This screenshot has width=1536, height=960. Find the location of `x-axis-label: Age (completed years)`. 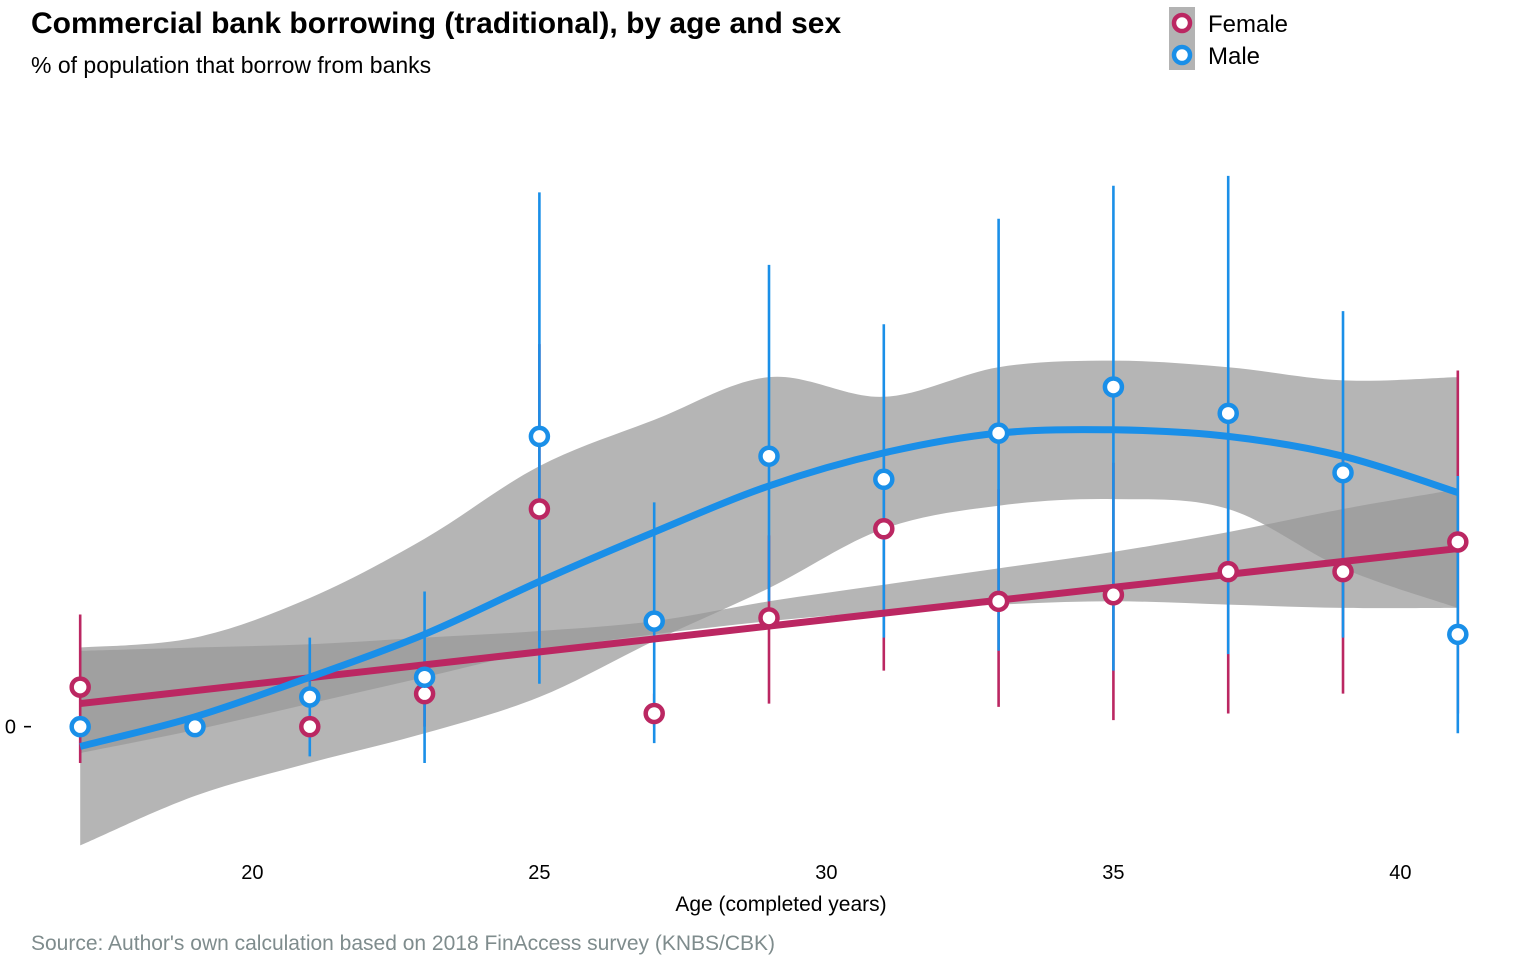

x-axis-label: Age (completed years) is located at coordinates (780, 904).